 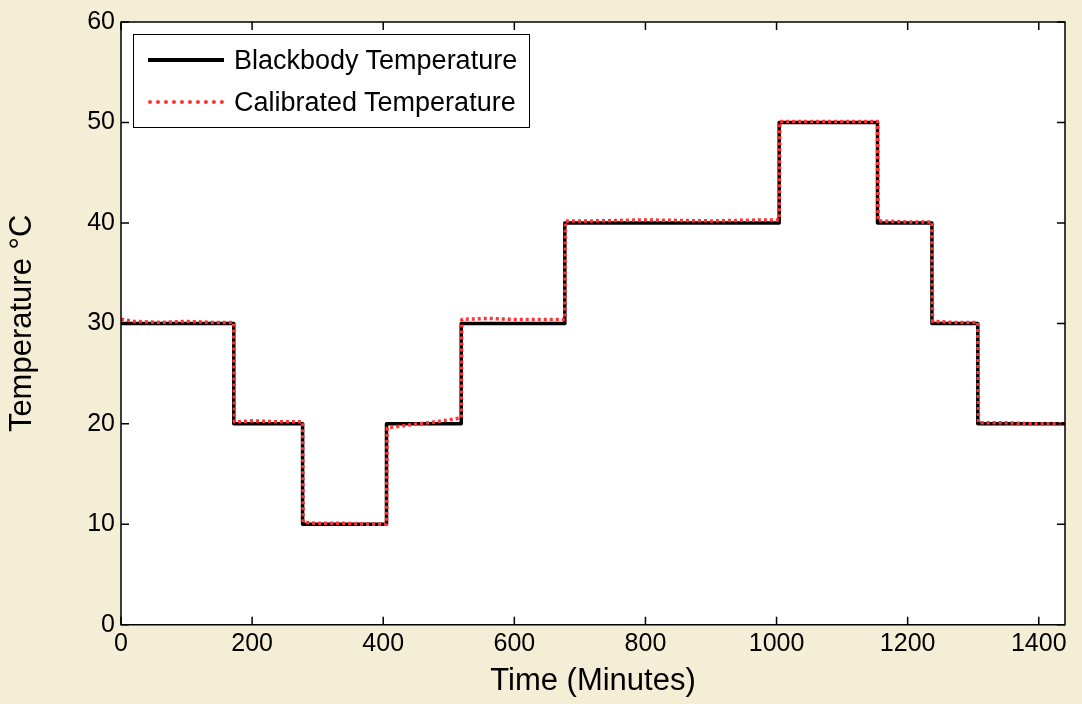 What do you see at coordinates (101, 220) in the screenshot?
I see `y-tick-label: 40` at bounding box center [101, 220].